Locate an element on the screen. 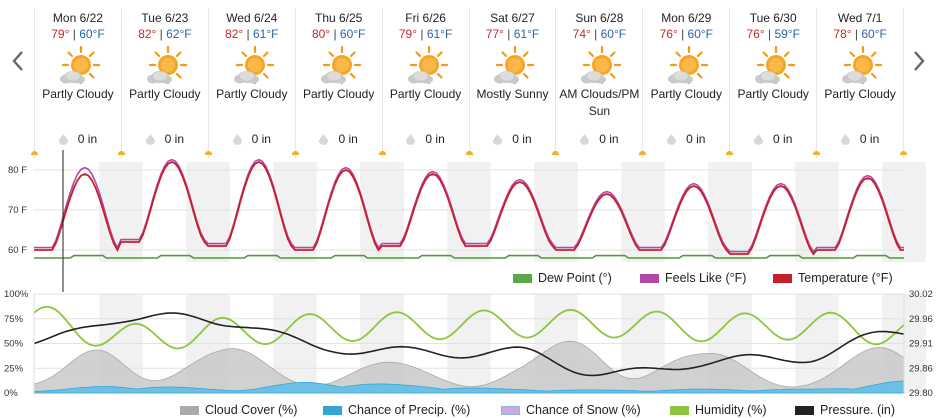  legend-cloud-cover: Cloud Cover (%) is located at coordinates (238, 410).